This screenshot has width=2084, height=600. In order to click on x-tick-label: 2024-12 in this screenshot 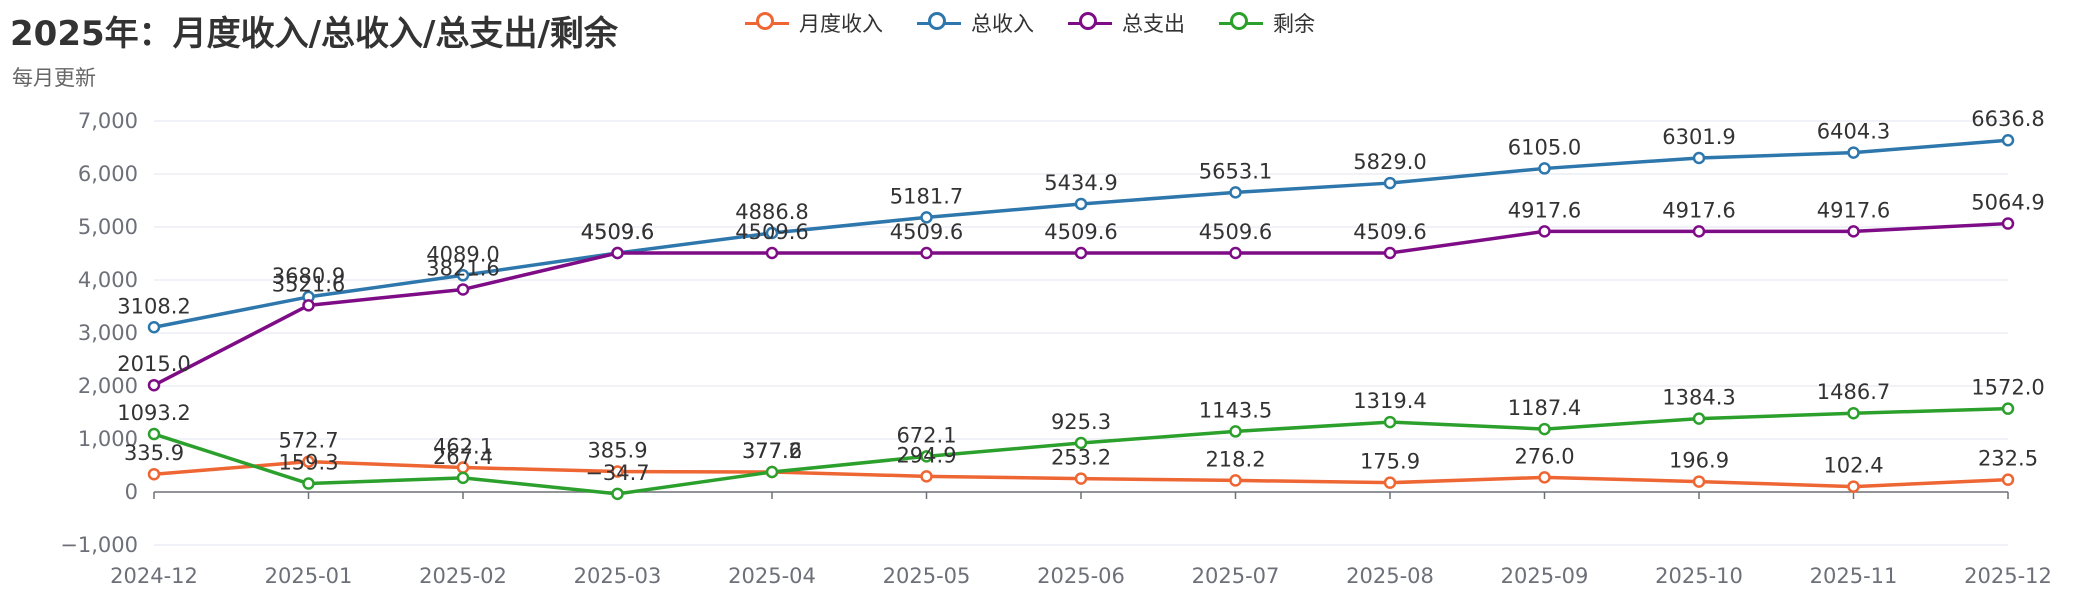, I will do `click(154, 576)`.